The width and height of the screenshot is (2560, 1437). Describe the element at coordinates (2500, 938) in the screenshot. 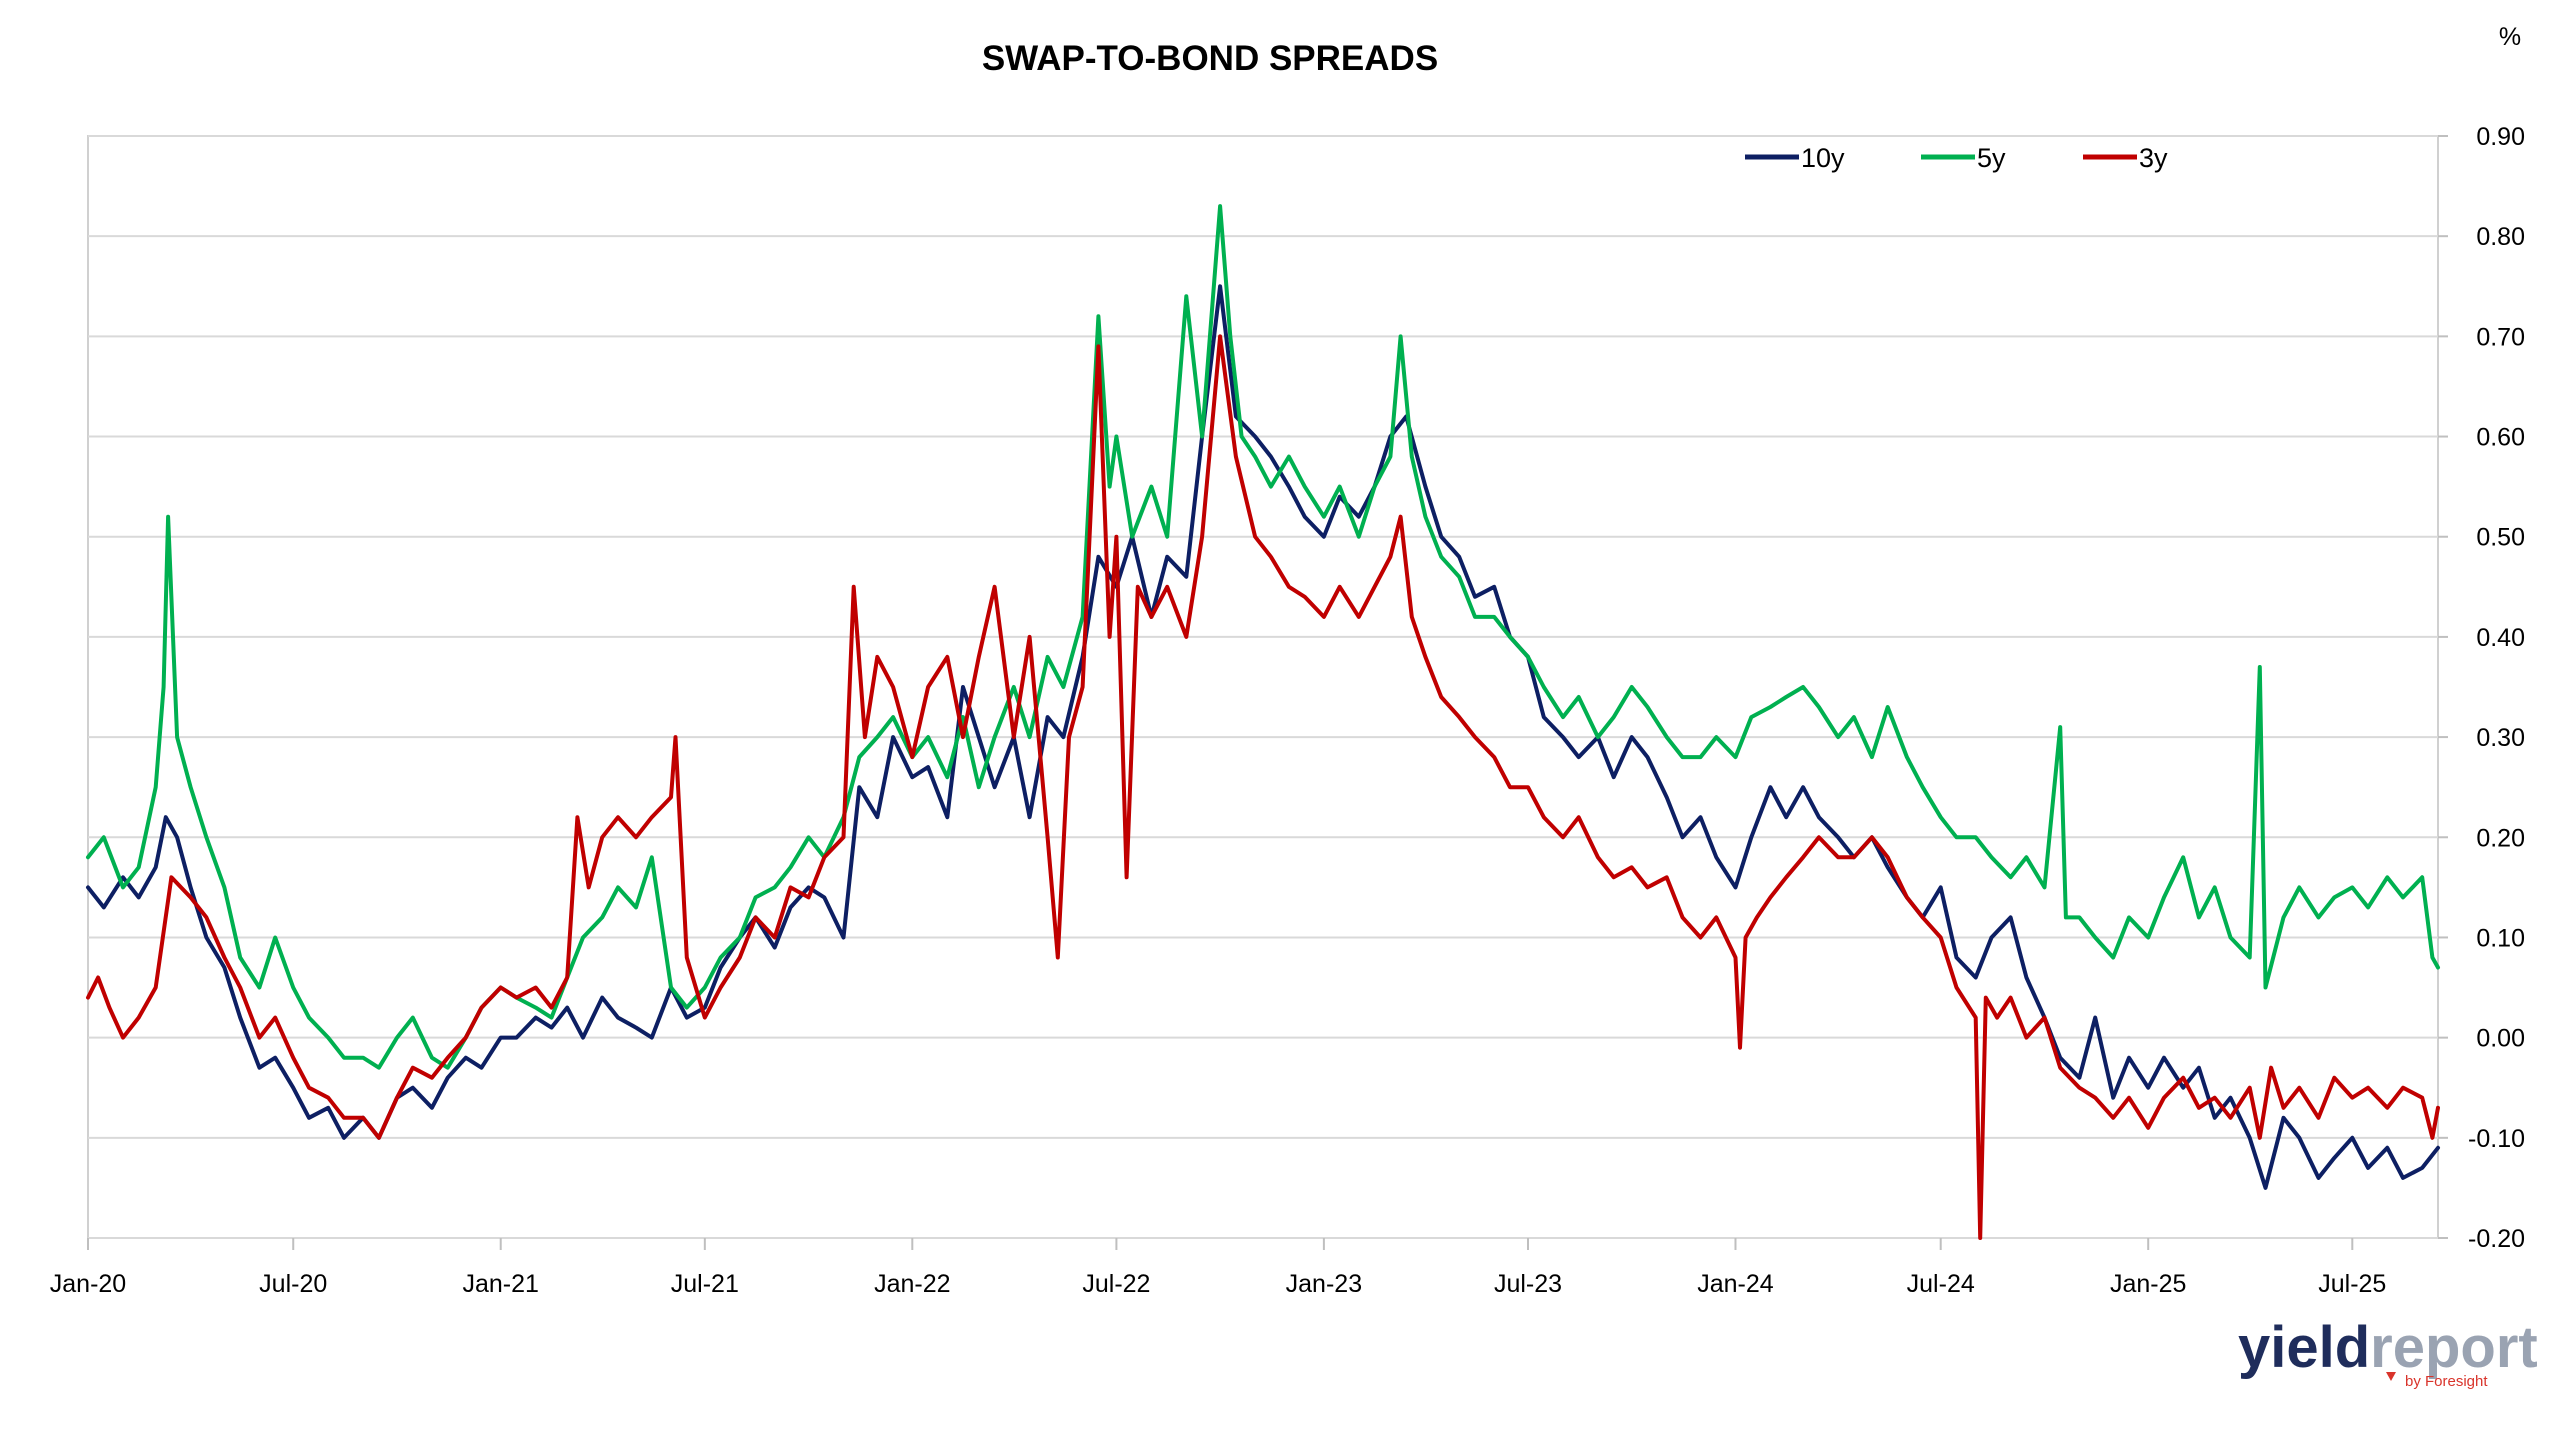

I see `y-tick-label: 0.10` at that location.